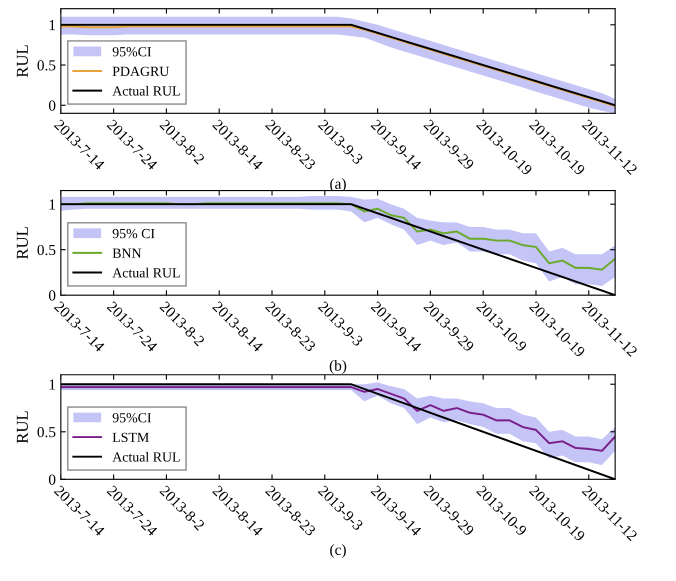 Image resolution: width=676 pixels, height=581 pixels. I want to click on annotation: 95% CI, so click(133, 233).